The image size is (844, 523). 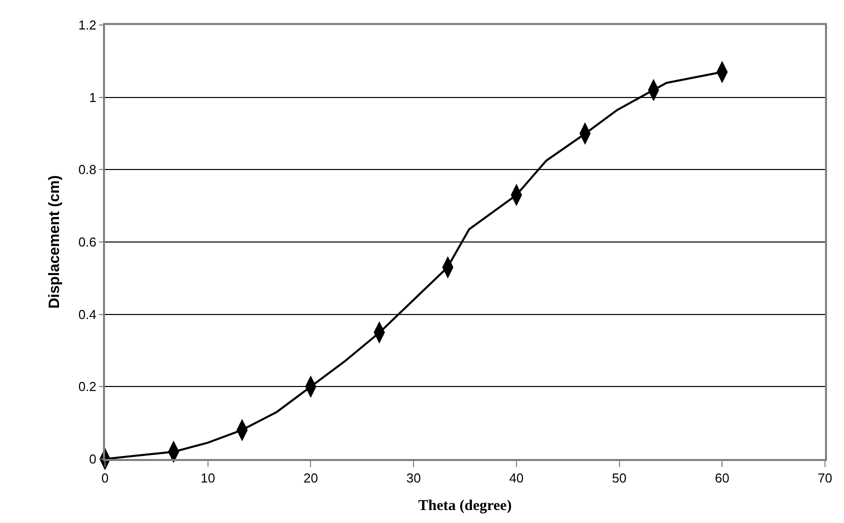 I want to click on x-tick-label: 20, so click(x=310, y=478).